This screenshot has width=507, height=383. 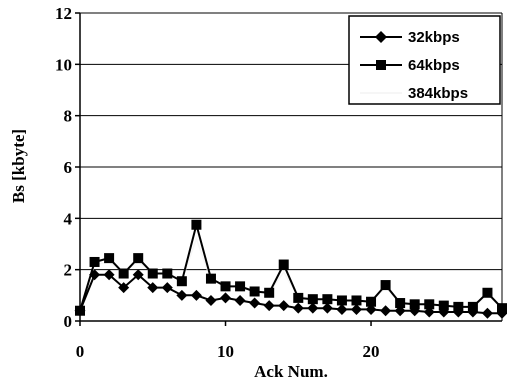 What do you see at coordinates (291, 371) in the screenshot?
I see `x-axis-title: Ack Num.` at bounding box center [291, 371].